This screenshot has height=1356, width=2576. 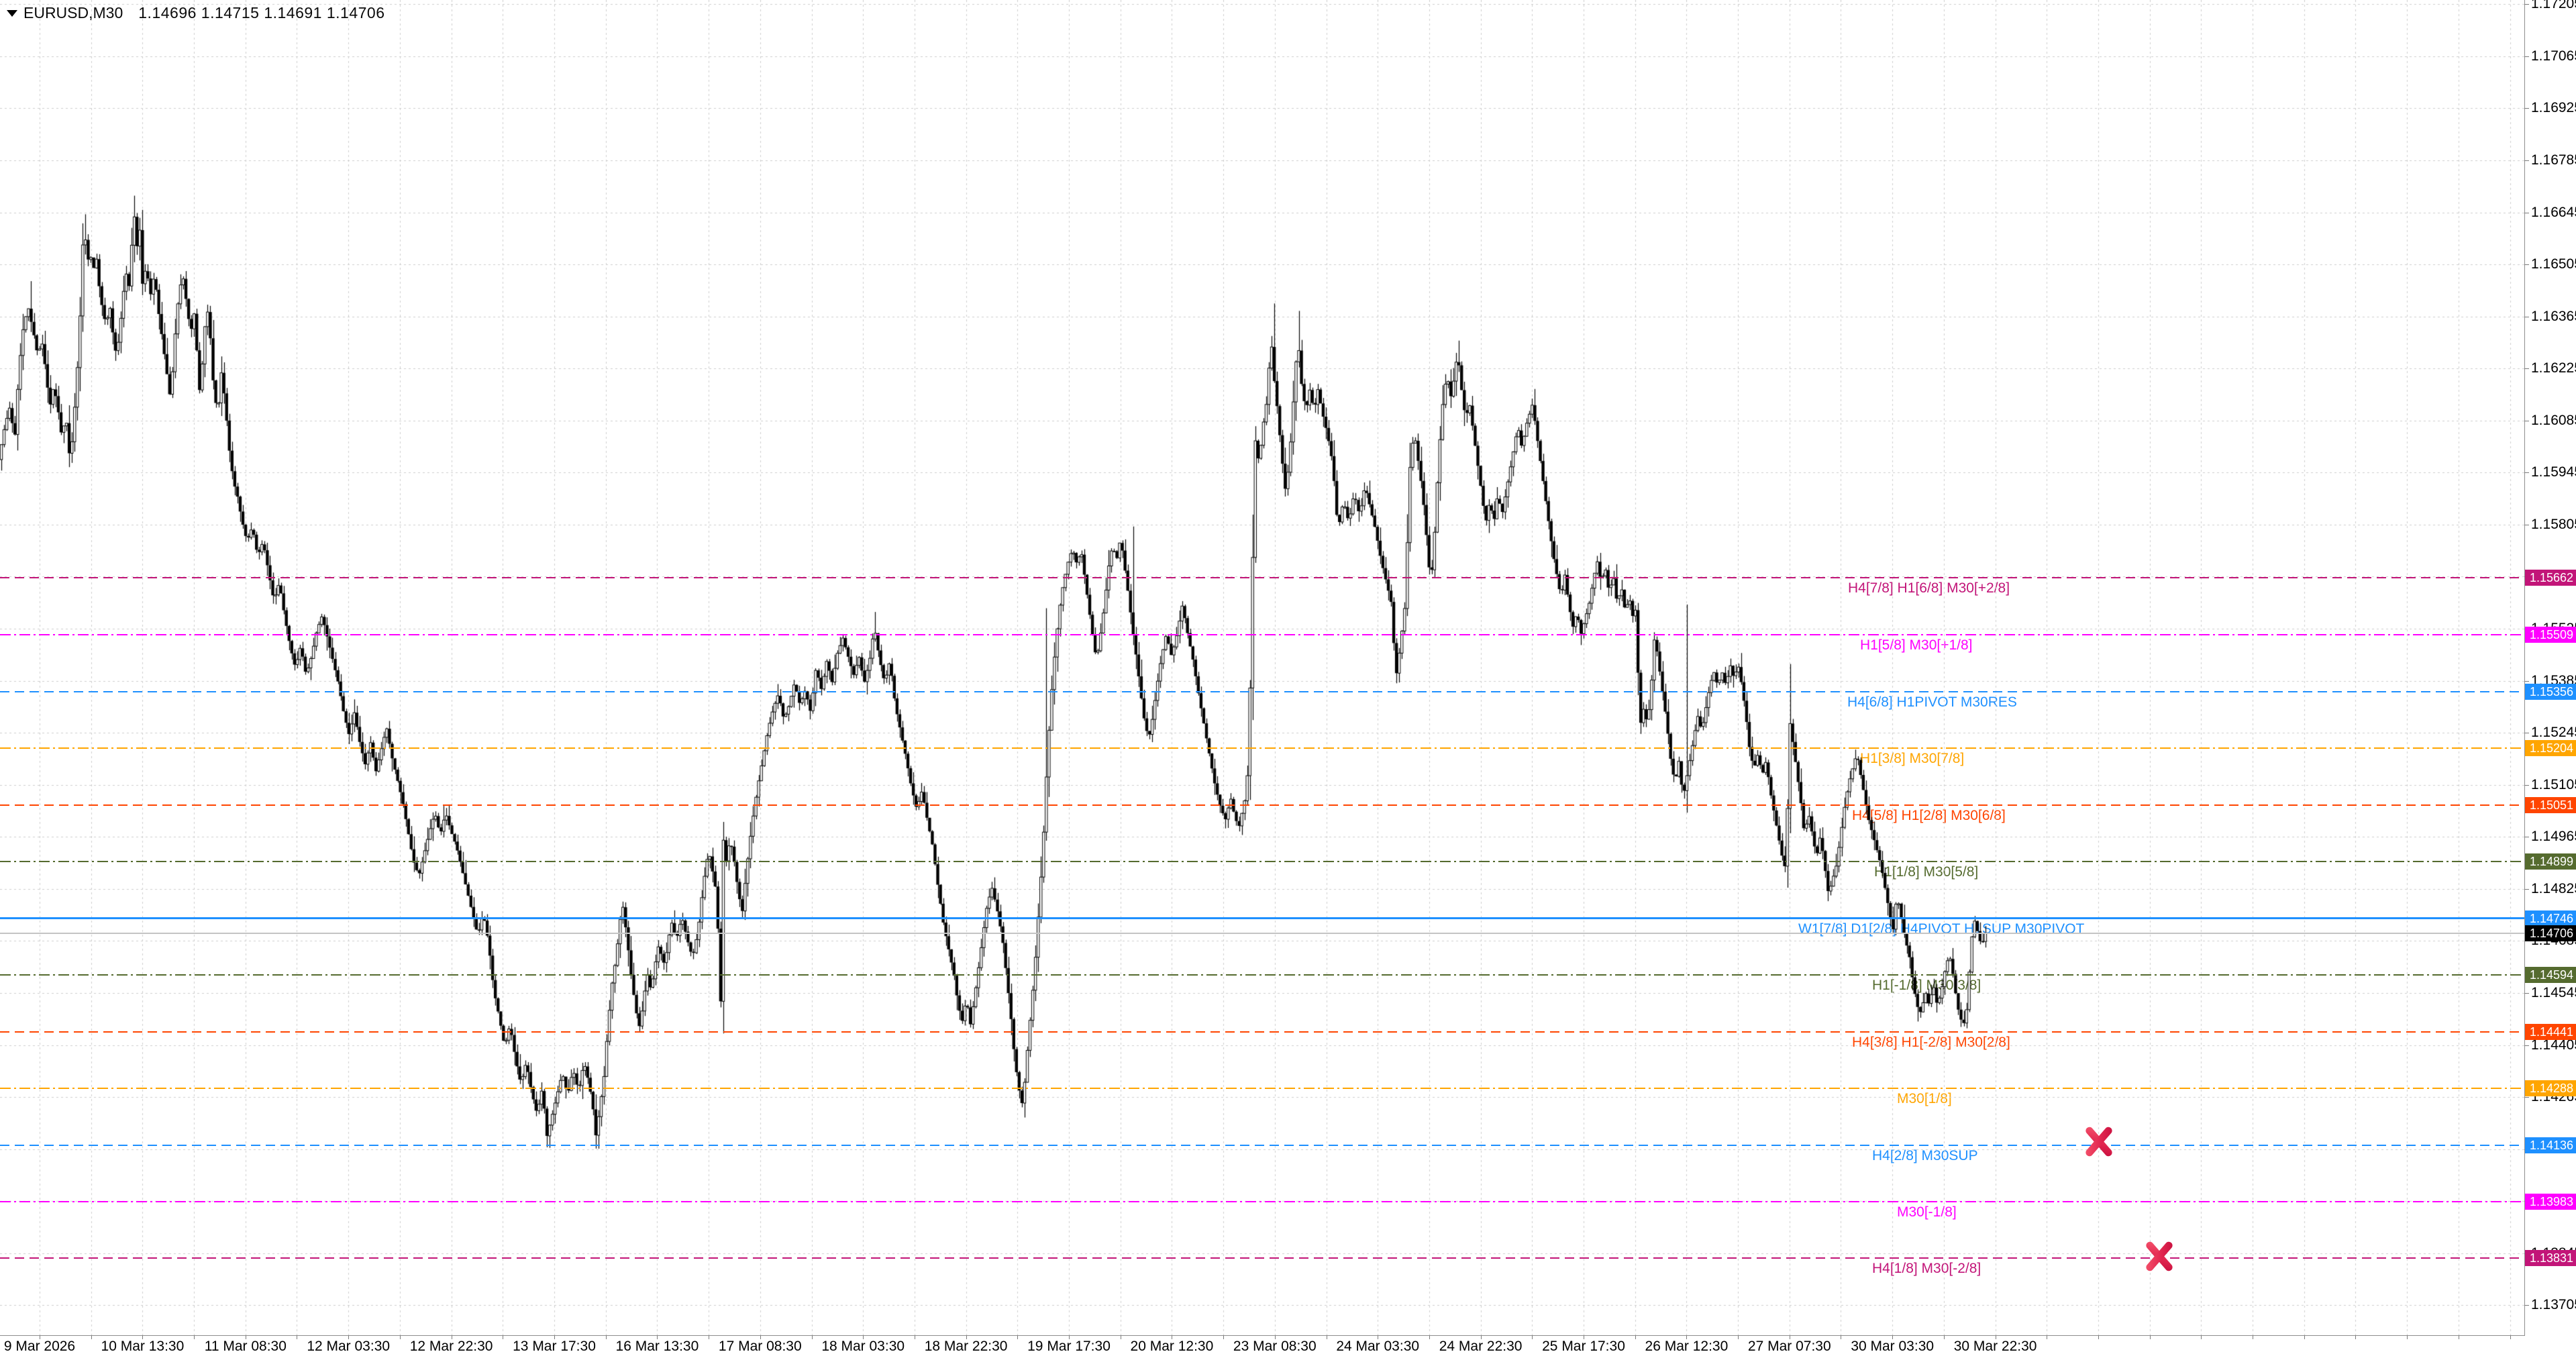 What do you see at coordinates (1262, 975) in the screenshot?
I see `pivot-line-h1-1-8-m30-3-8-` at bounding box center [1262, 975].